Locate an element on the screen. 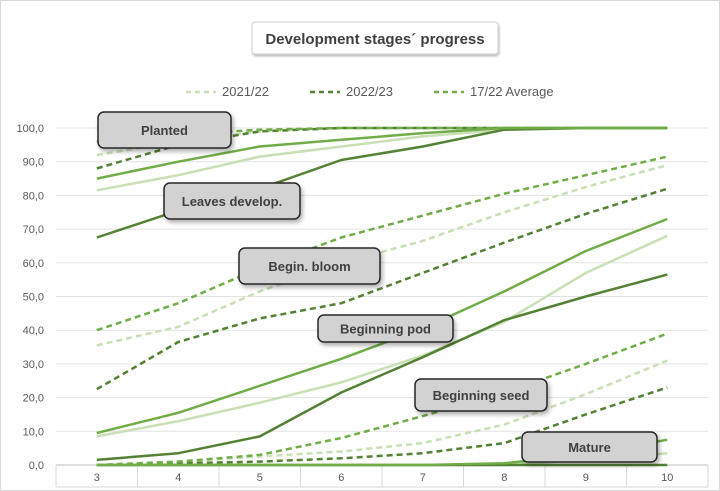 This screenshot has width=720, height=491. line-leaves-develop-17-22-average is located at coordinates (382, 153).